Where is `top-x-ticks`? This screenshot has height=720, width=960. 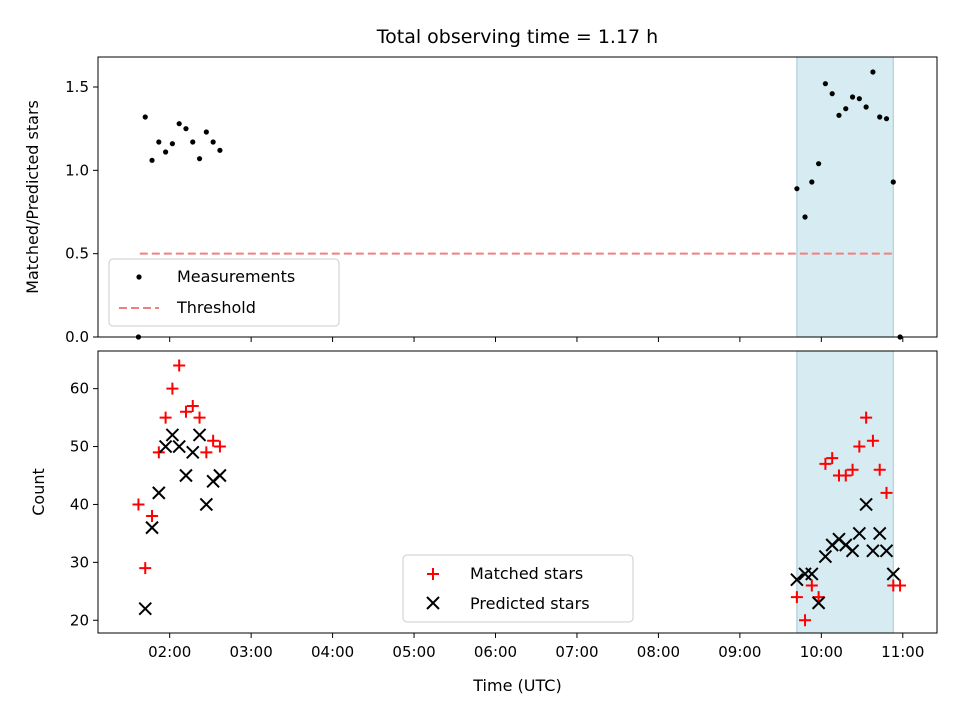 top-x-ticks is located at coordinates (536, 339).